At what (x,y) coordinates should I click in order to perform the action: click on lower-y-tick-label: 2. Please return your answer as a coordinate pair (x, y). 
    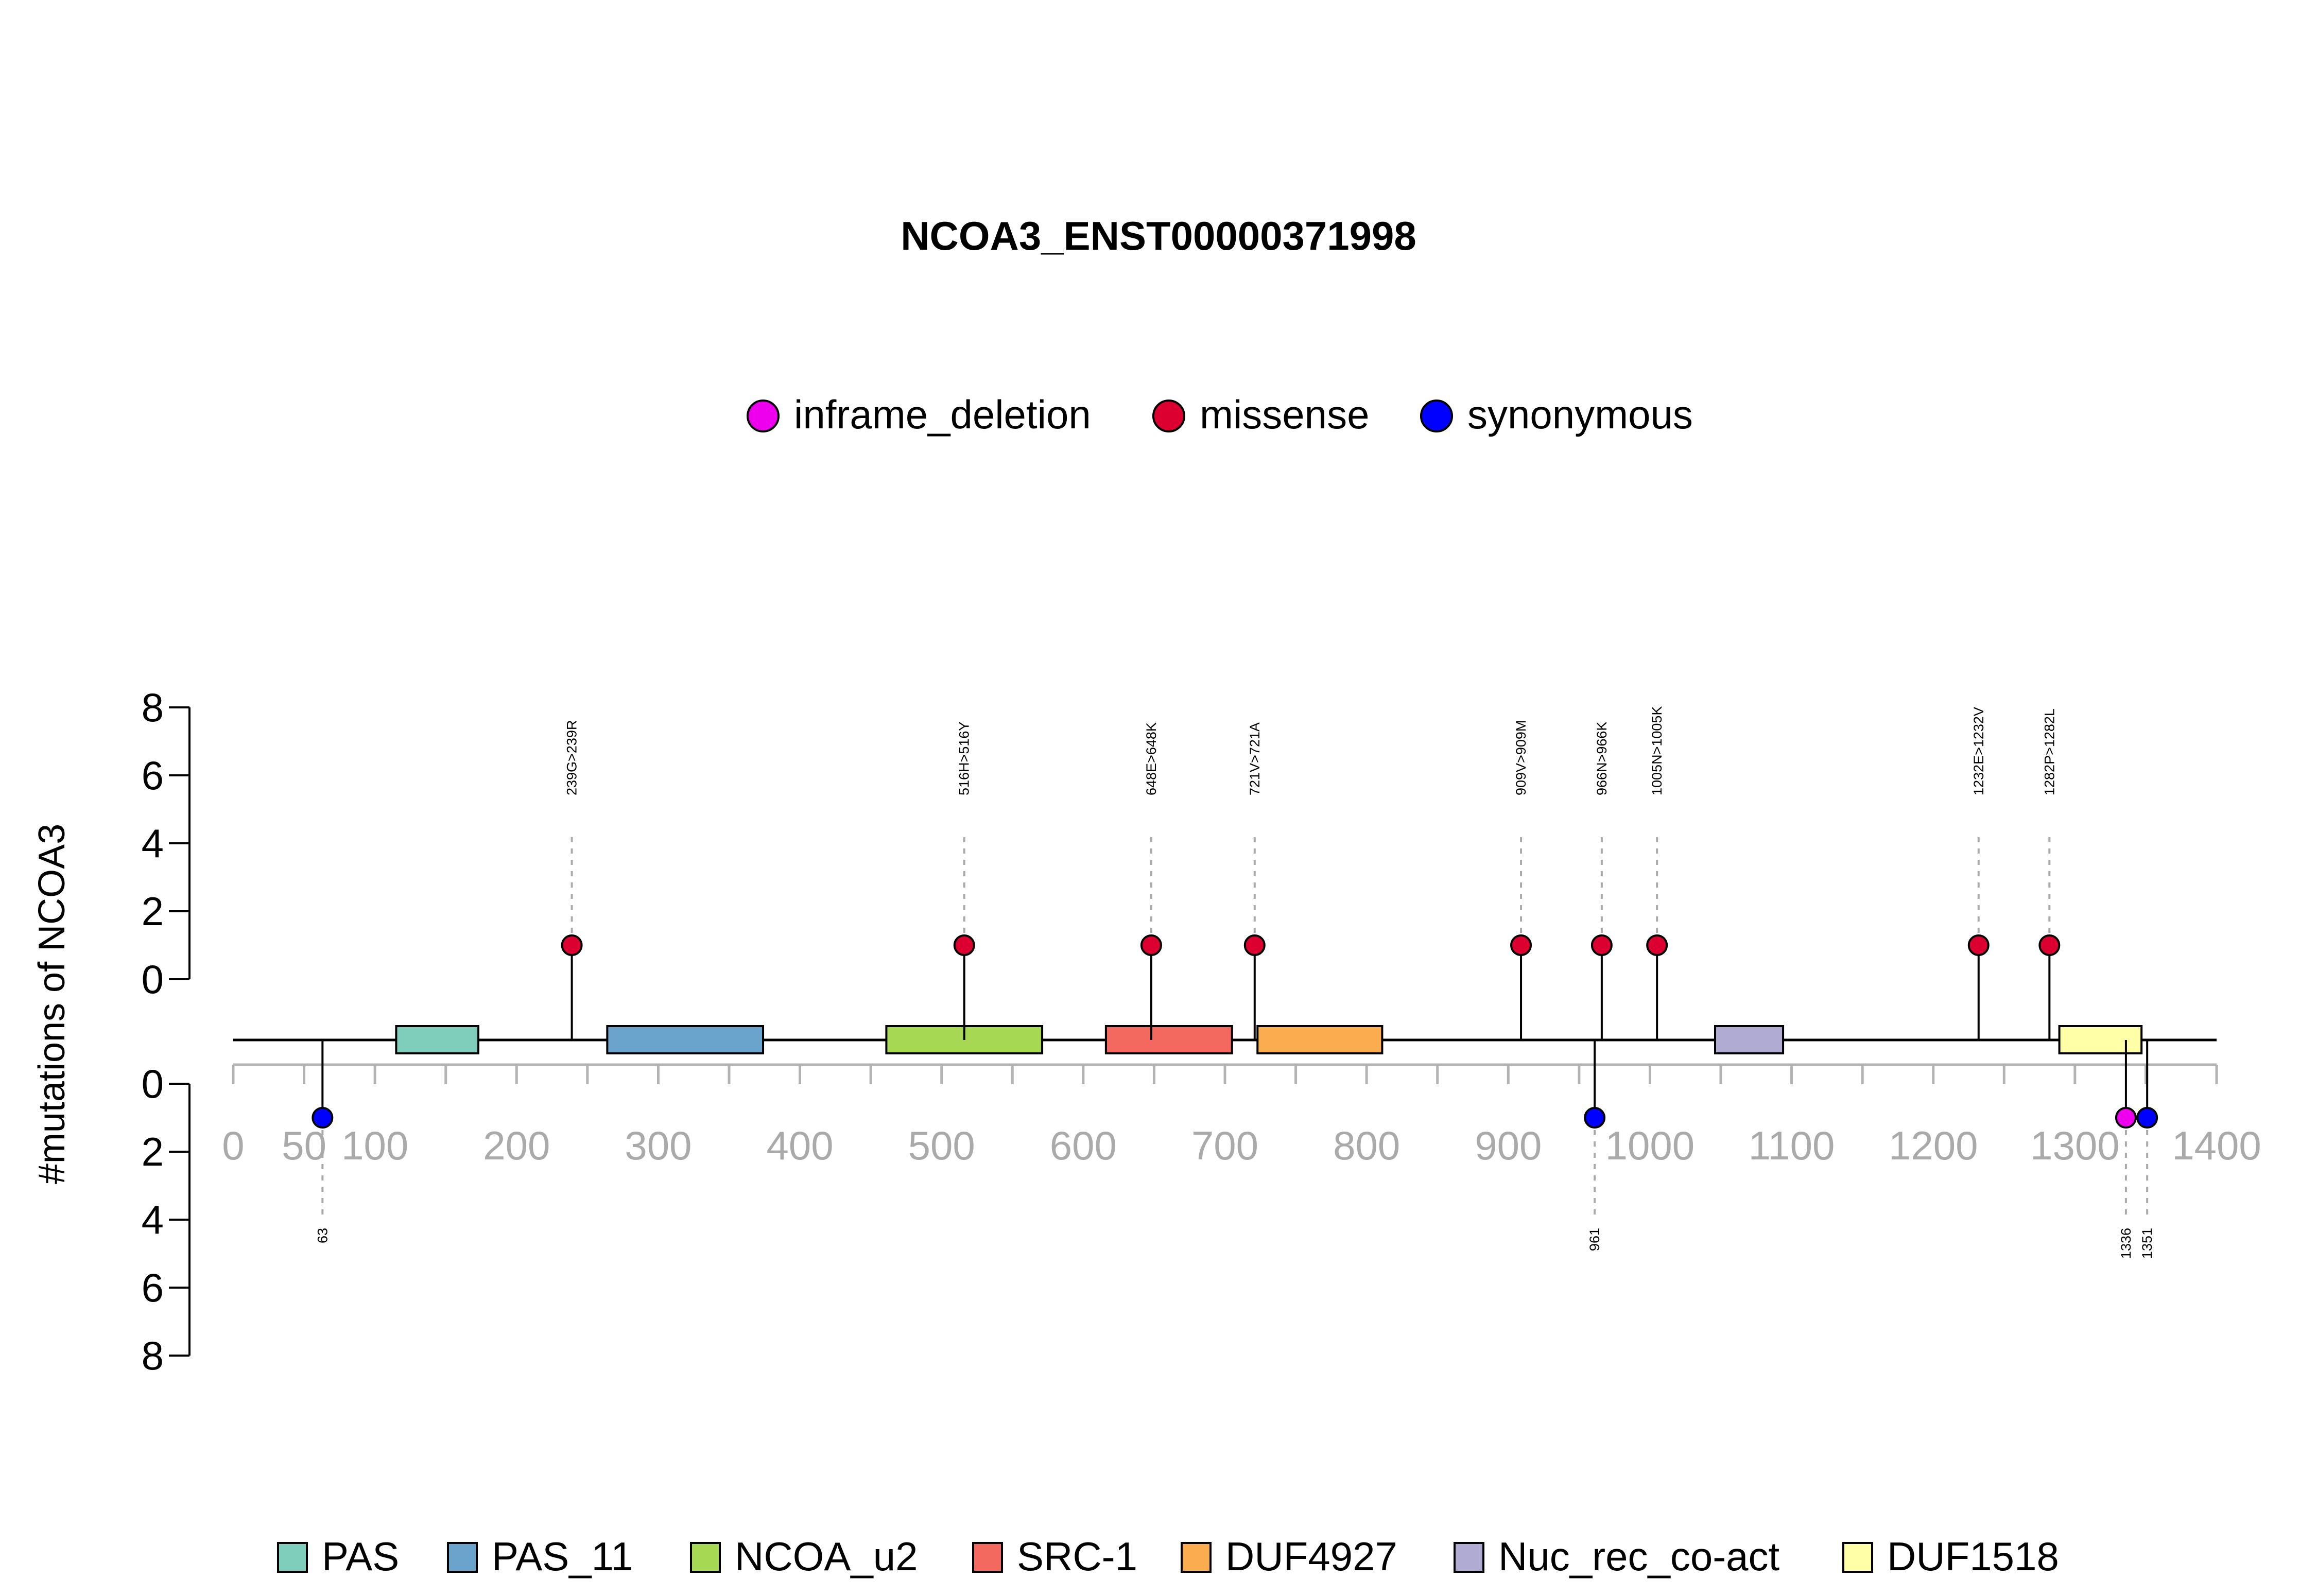
    Looking at the image, I should click on (153, 1152).